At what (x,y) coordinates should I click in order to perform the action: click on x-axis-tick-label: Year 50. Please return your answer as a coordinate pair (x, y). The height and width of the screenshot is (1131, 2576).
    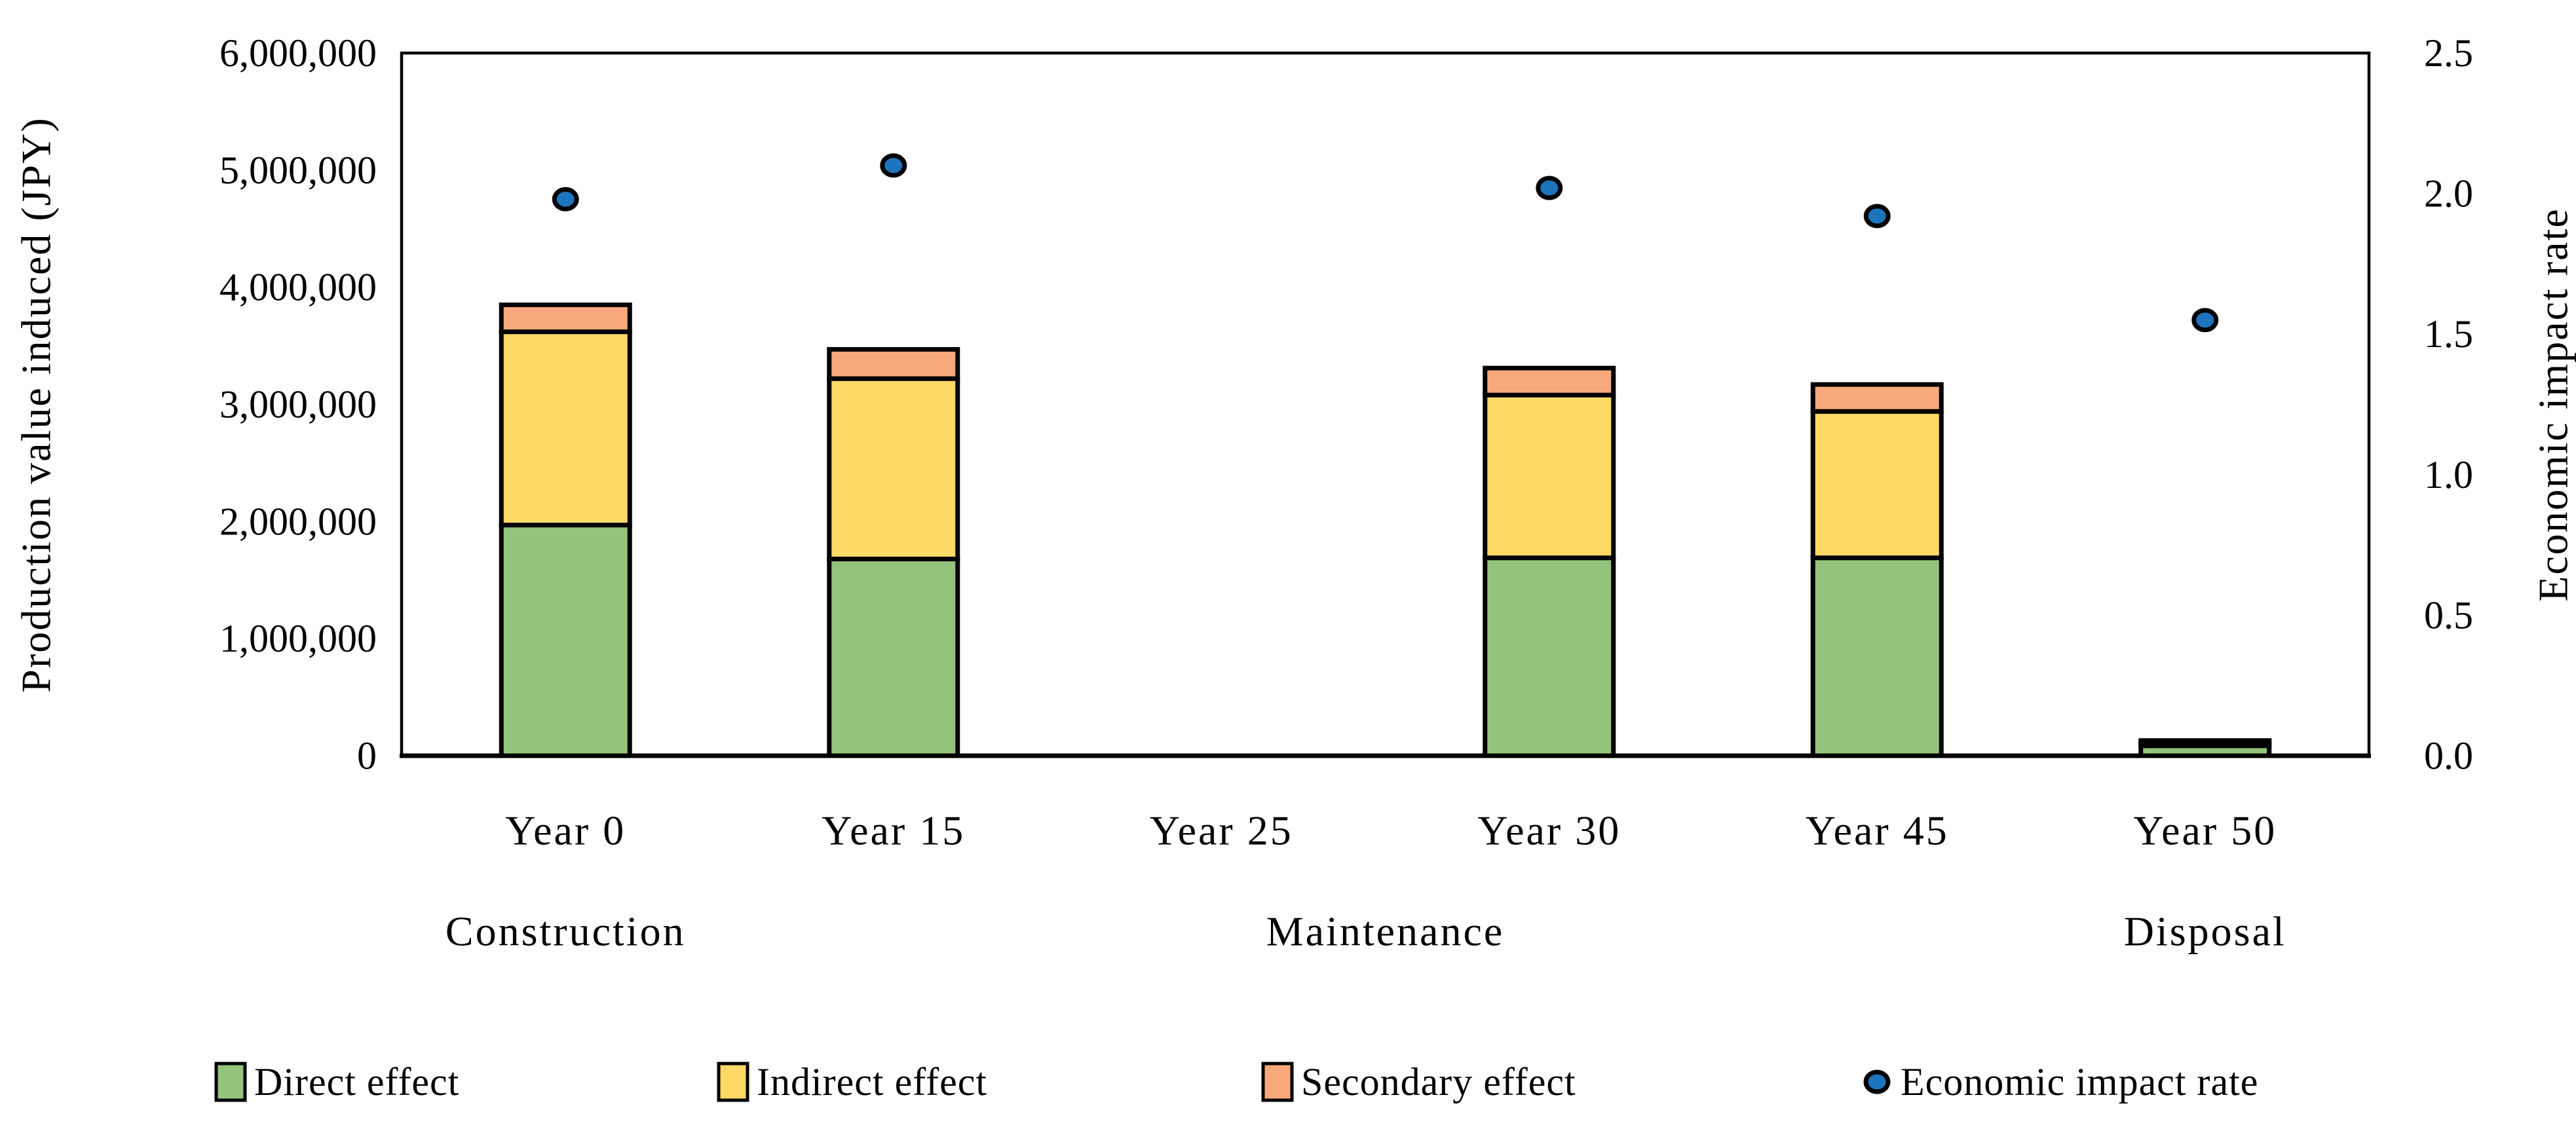
    Looking at the image, I should click on (2205, 830).